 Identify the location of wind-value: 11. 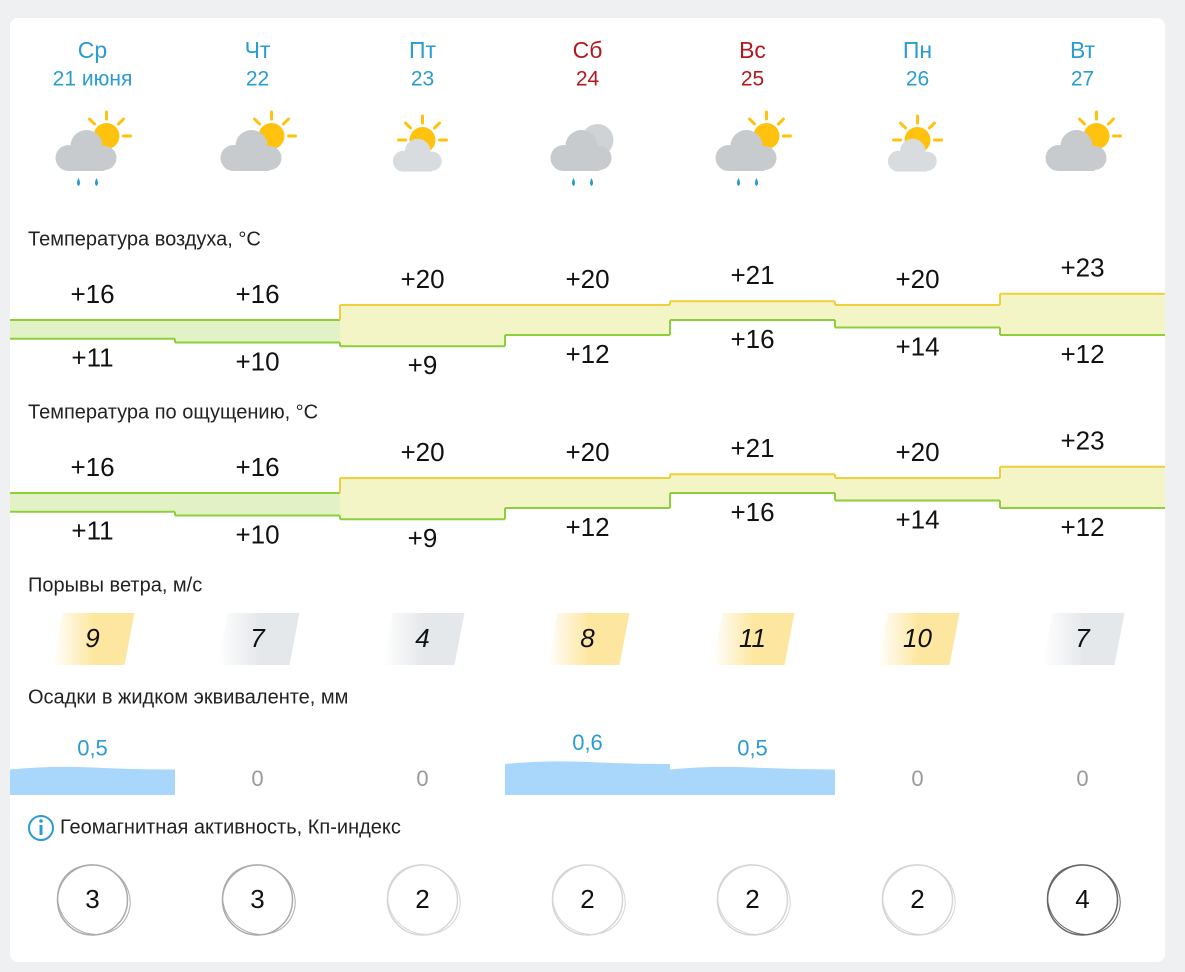
(752, 638).